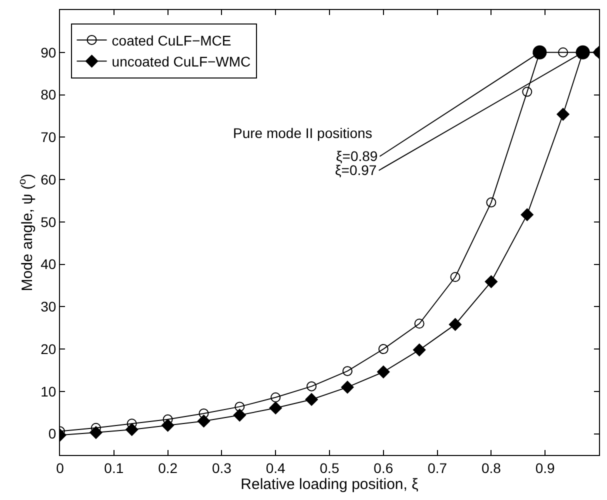  Describe the element at coordinates (491, 468) in the screenshot. I see `x-tick-label: 0.8` at that location.